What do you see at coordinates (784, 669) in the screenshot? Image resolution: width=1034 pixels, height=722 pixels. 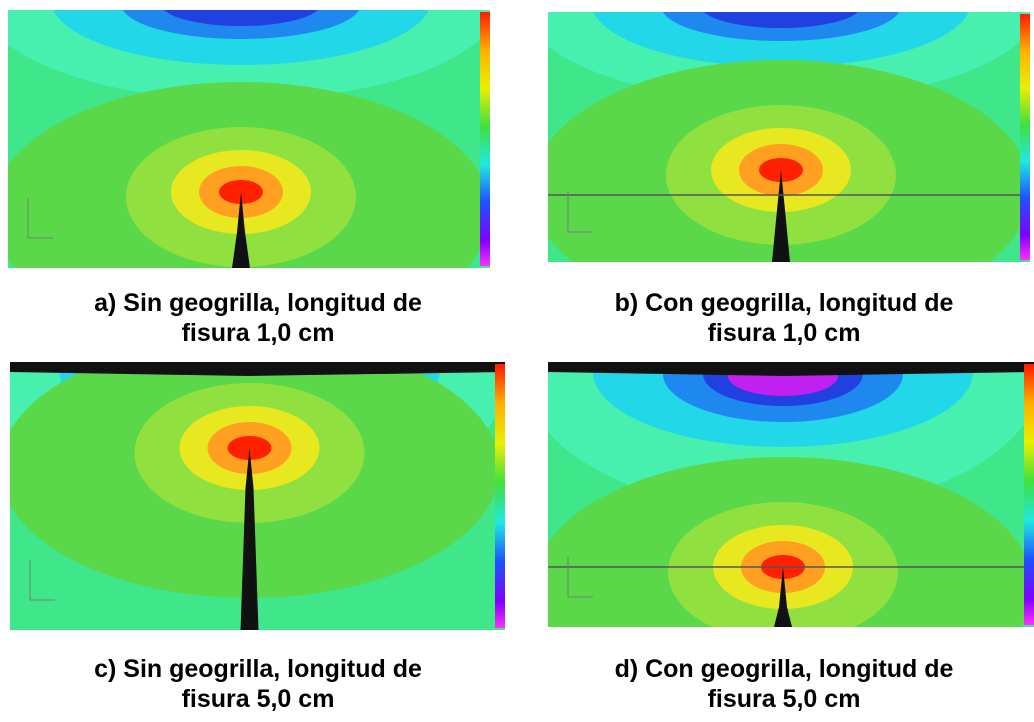 I see `caption-line: d) Con geogrilla, longitud de` at bounding box center [784, 669].